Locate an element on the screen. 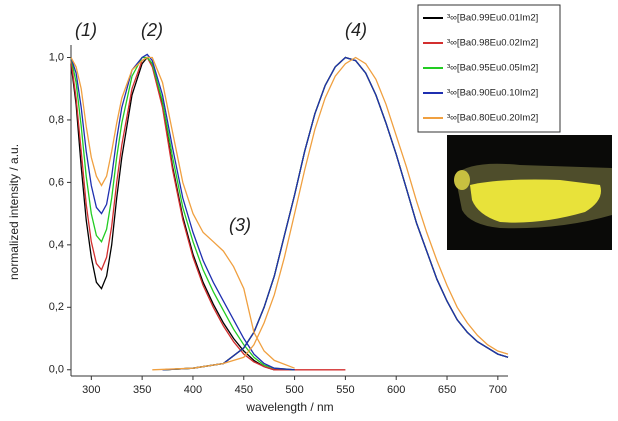 This screenshot has height=421, width=618. x-tick-label: 300 is located at coordinates (91, 390).